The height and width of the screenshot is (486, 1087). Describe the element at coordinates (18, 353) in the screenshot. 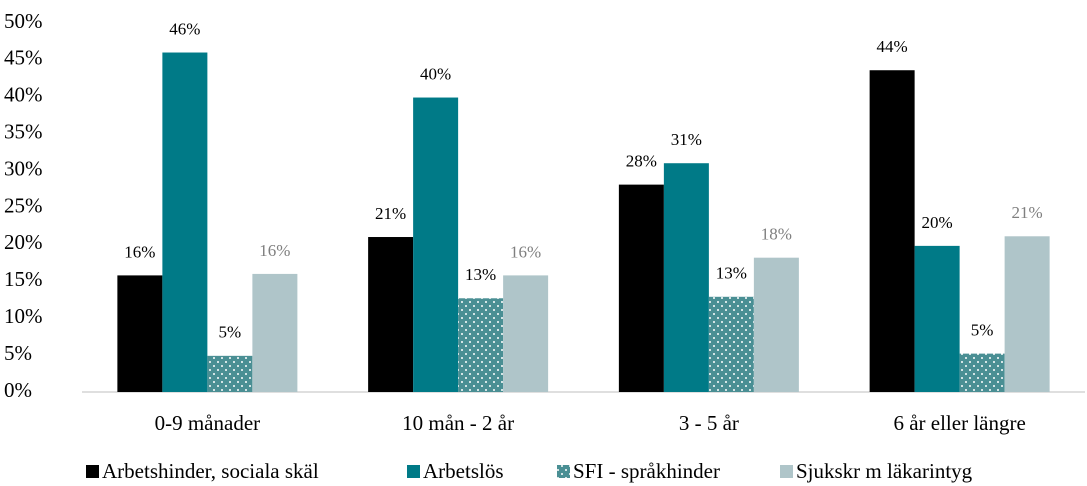

I see `y-tick-label: 5%` at that location.